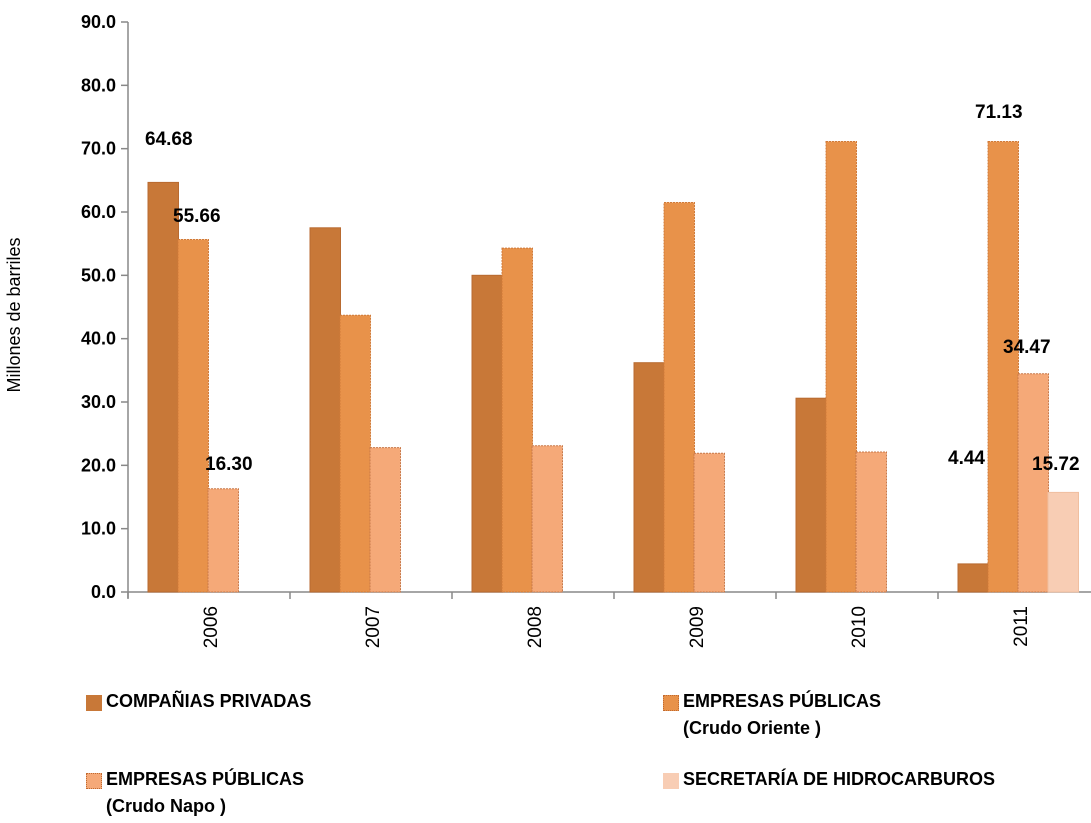 The image size is (1091, 823). What do you see at coordinates (98, 275) in the screenshot?
I see `y-tick-label: 50.0` at bounding box center [98, 275].